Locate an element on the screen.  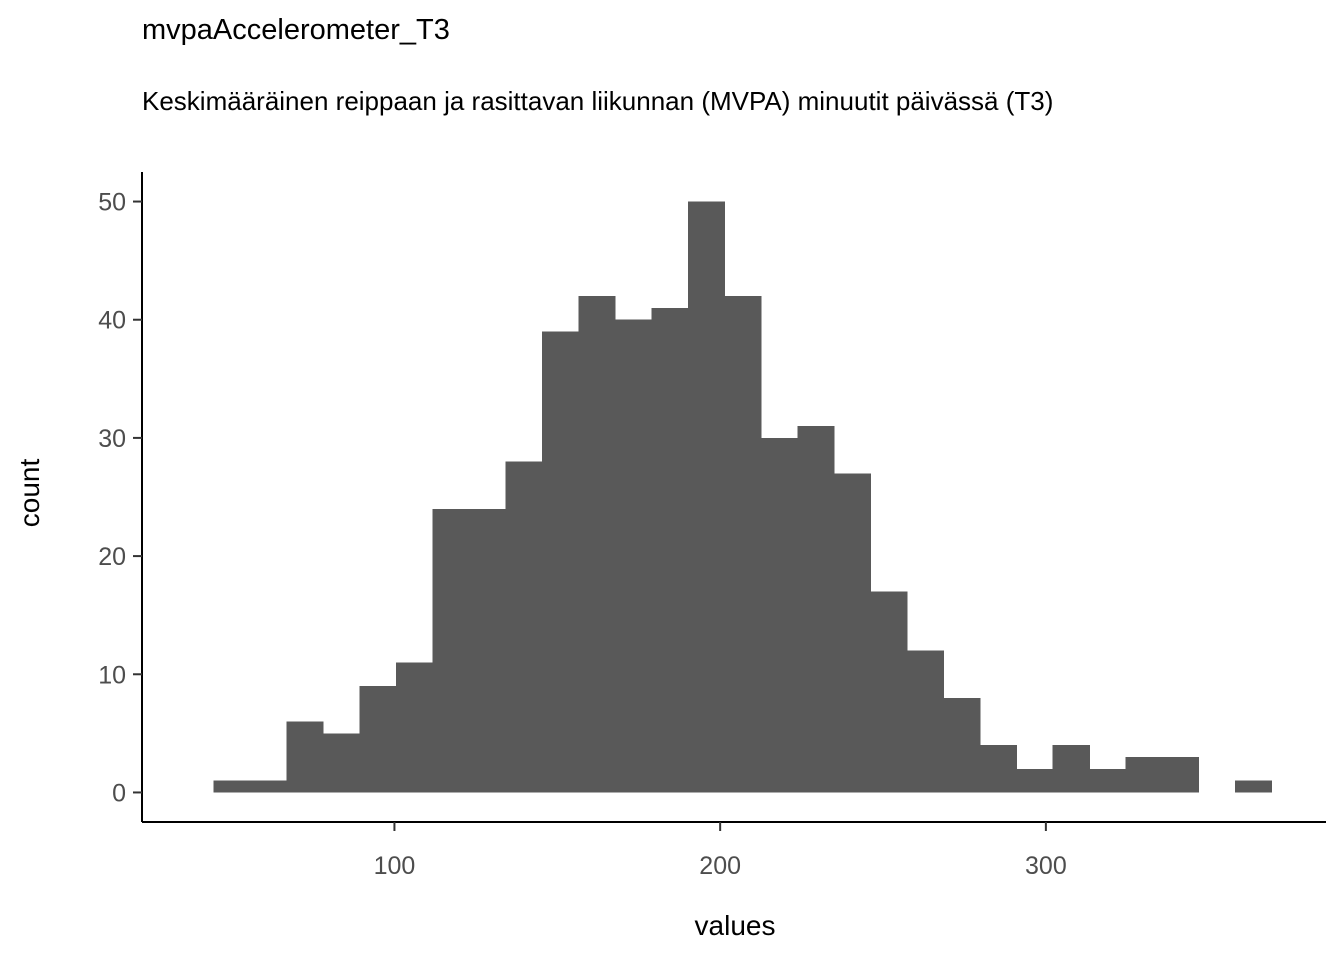
x-tick-label: 300 is located at coordinates (1046, 866).